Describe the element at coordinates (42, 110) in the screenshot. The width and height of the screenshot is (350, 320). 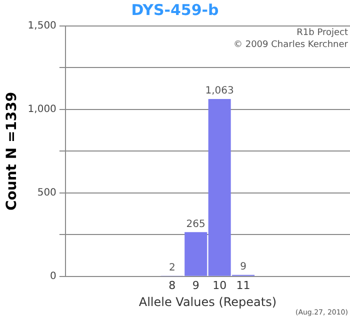
I see `y-tick-label: 1,000` at that location.